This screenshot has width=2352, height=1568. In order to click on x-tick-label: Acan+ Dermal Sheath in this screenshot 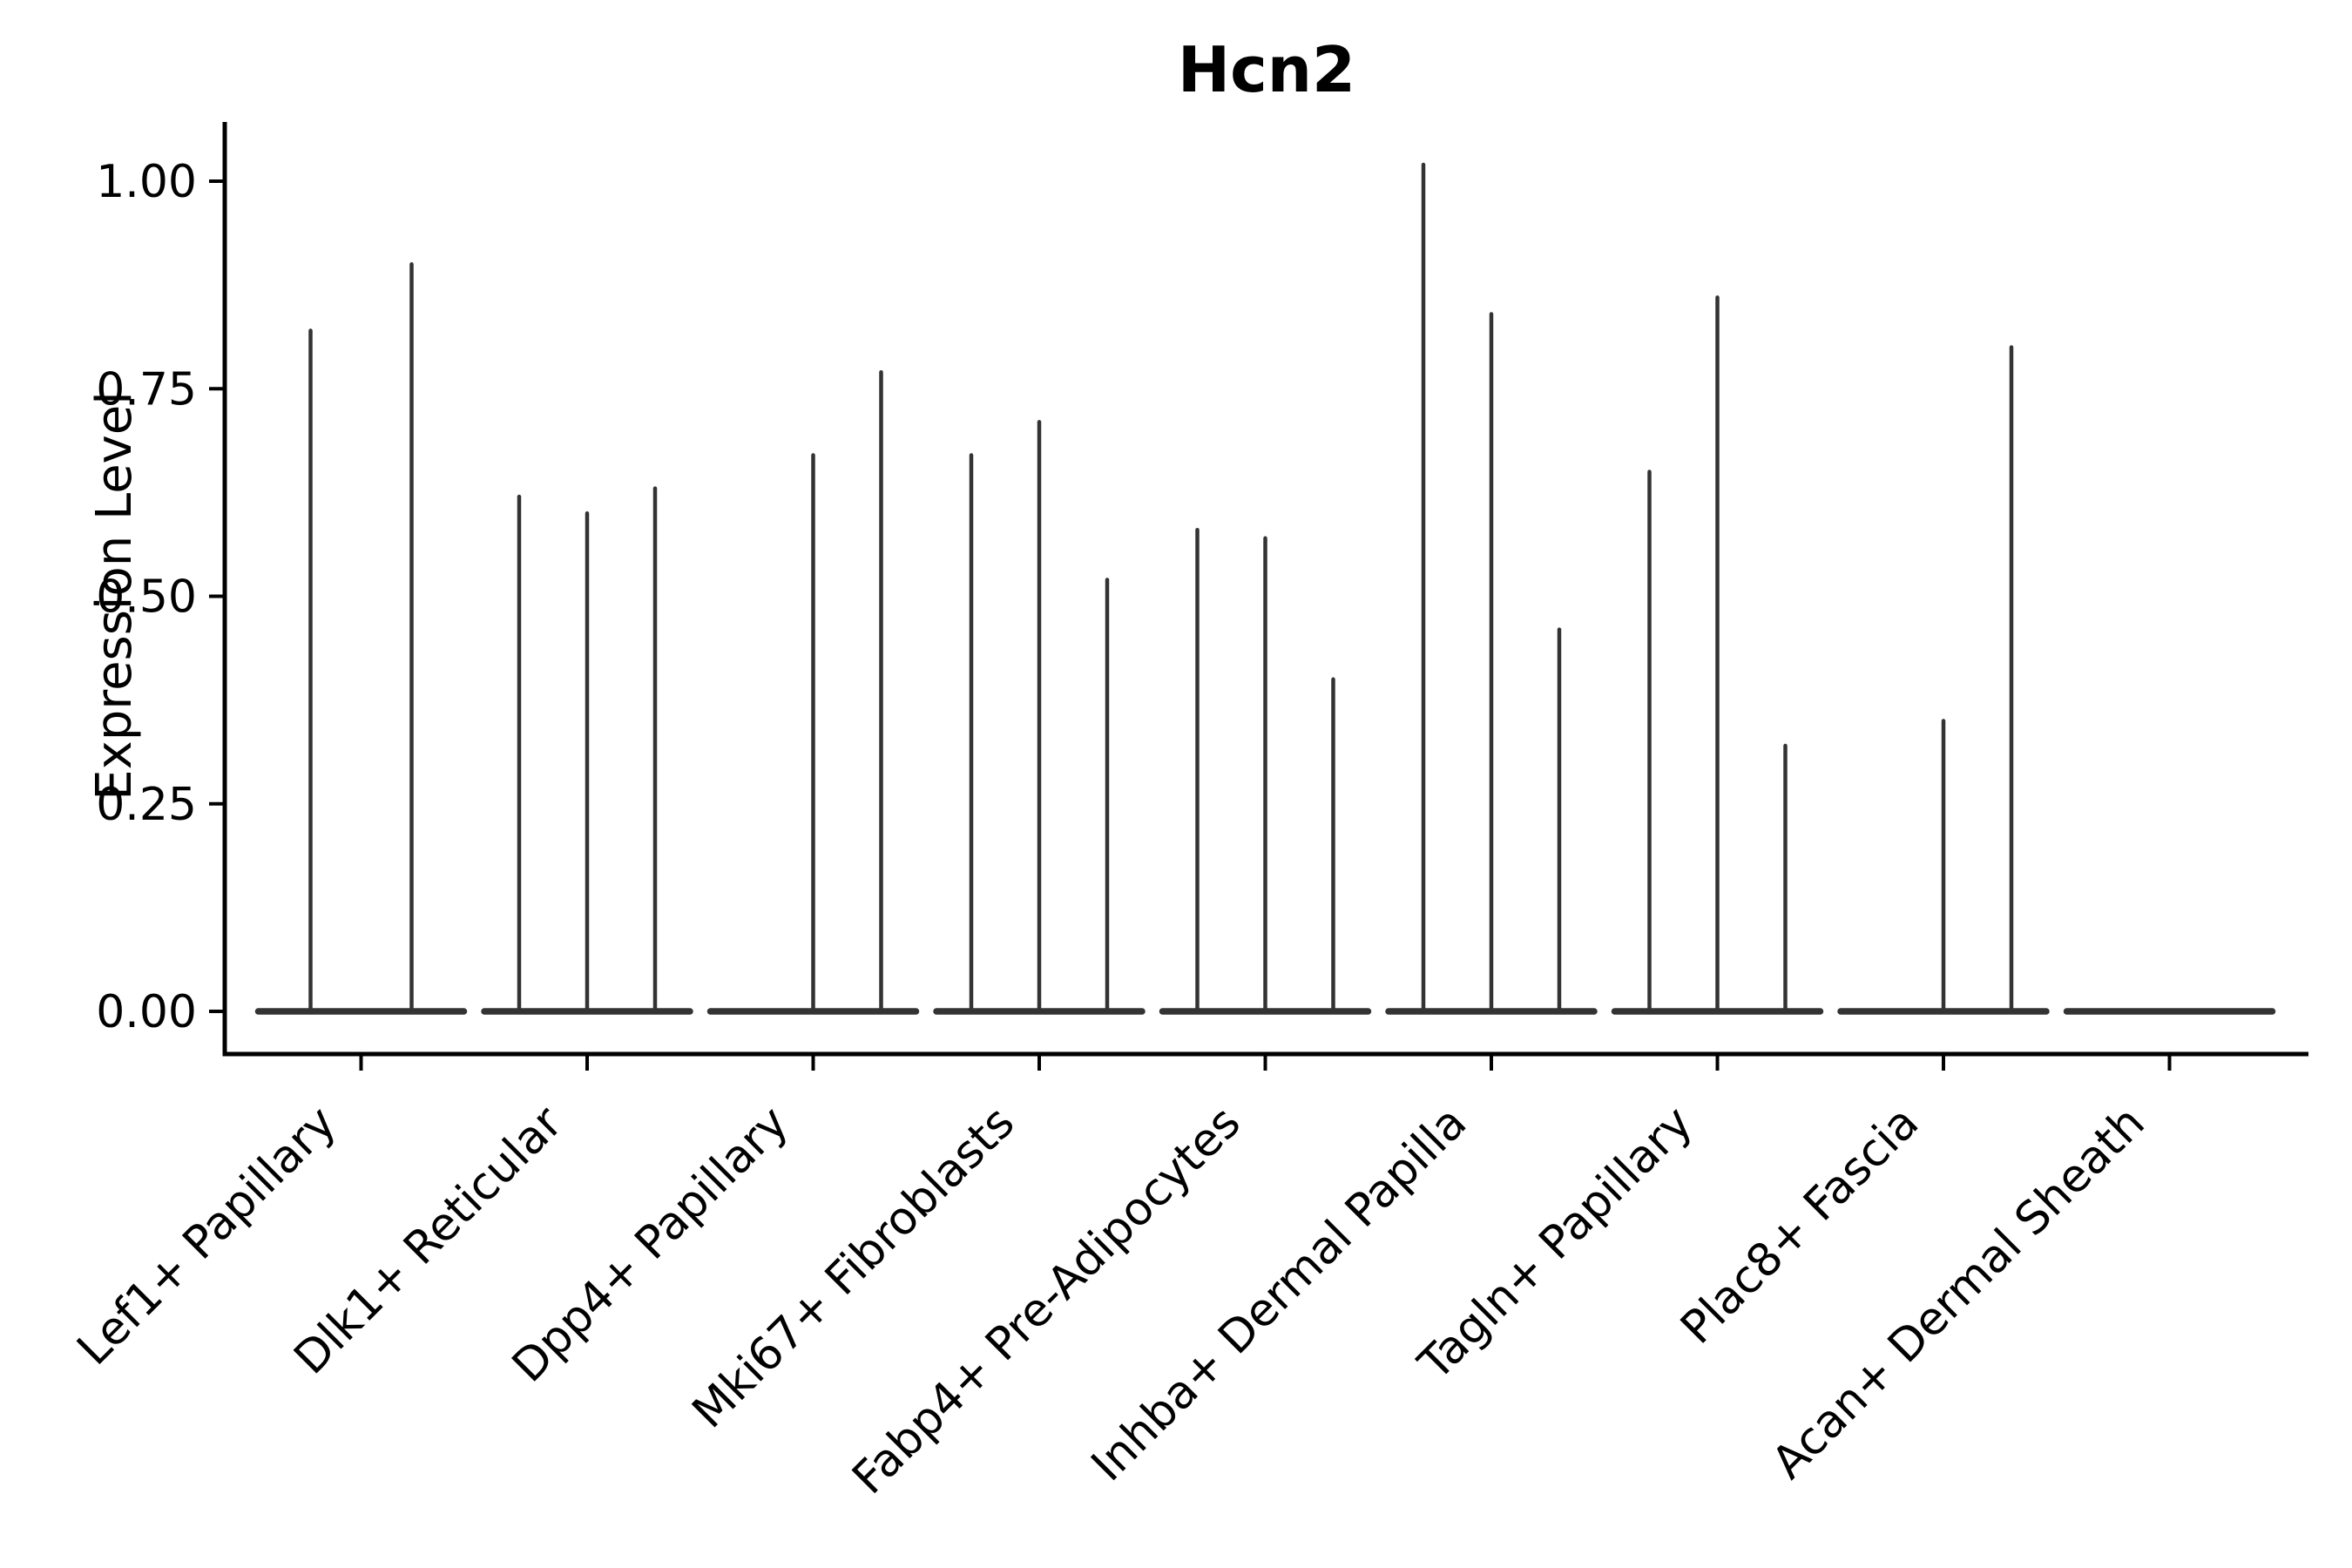, I will do `click(1959, 1293)`.